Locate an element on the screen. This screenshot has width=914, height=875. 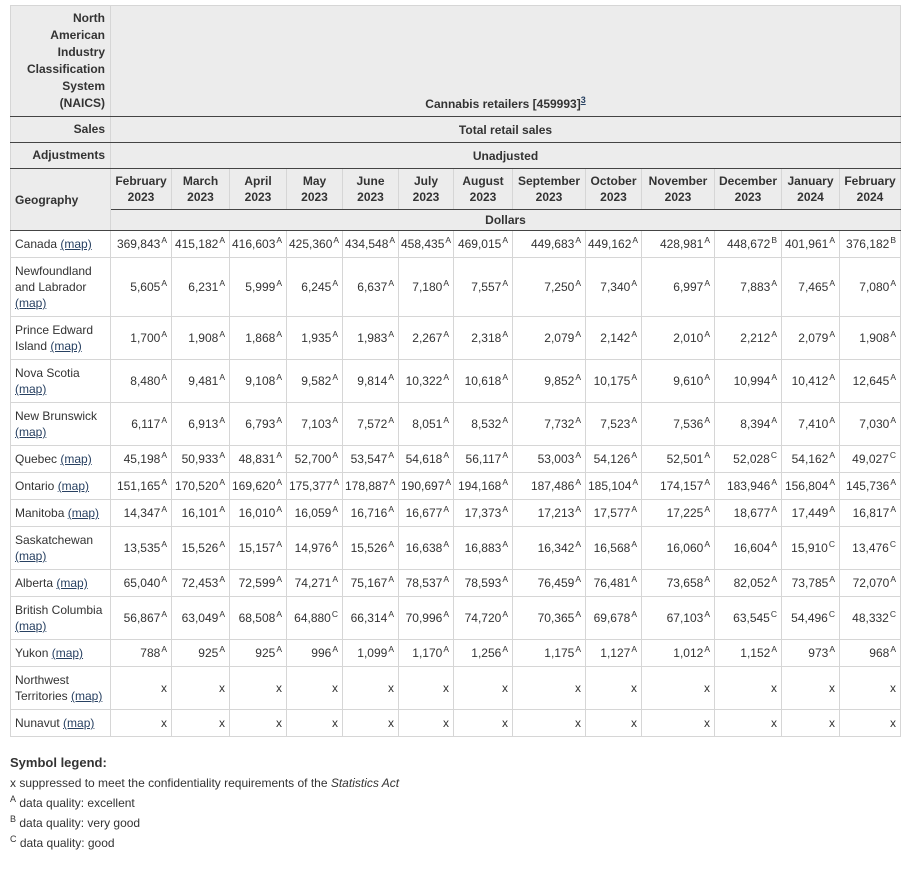
cell-value: 74,720 is located at coordinates (483, 618).